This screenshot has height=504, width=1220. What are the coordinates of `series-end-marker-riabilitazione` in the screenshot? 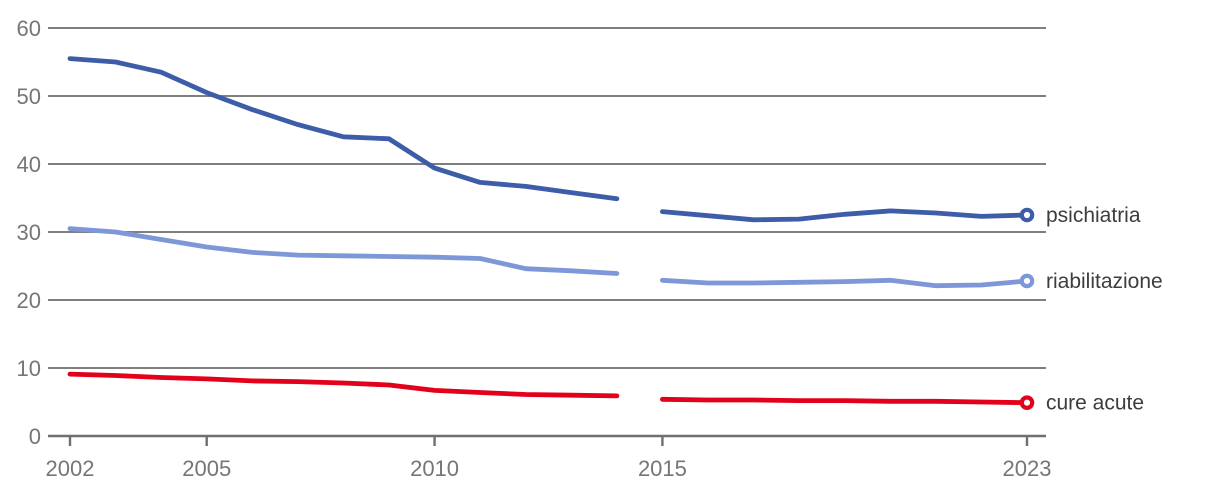 It's located at (1027, 281).